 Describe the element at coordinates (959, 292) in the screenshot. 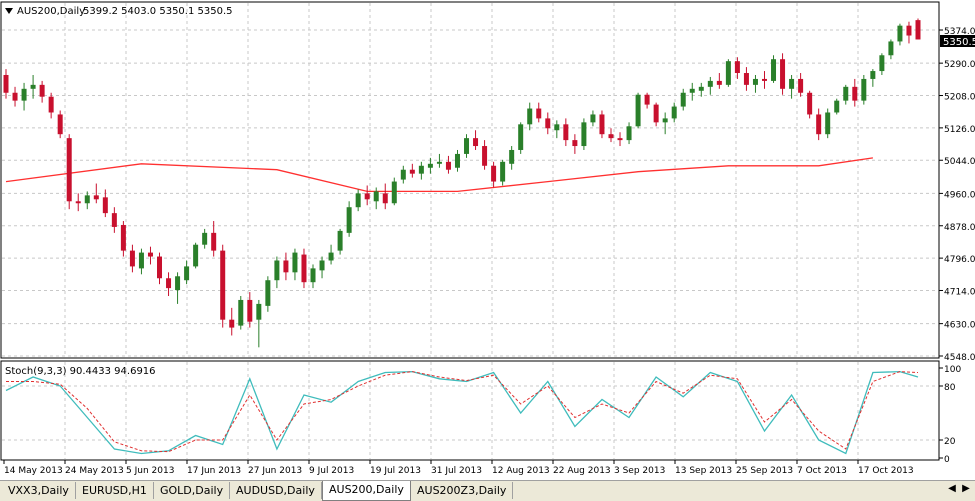

I see `price-tick-label: 4714.0` at that location.